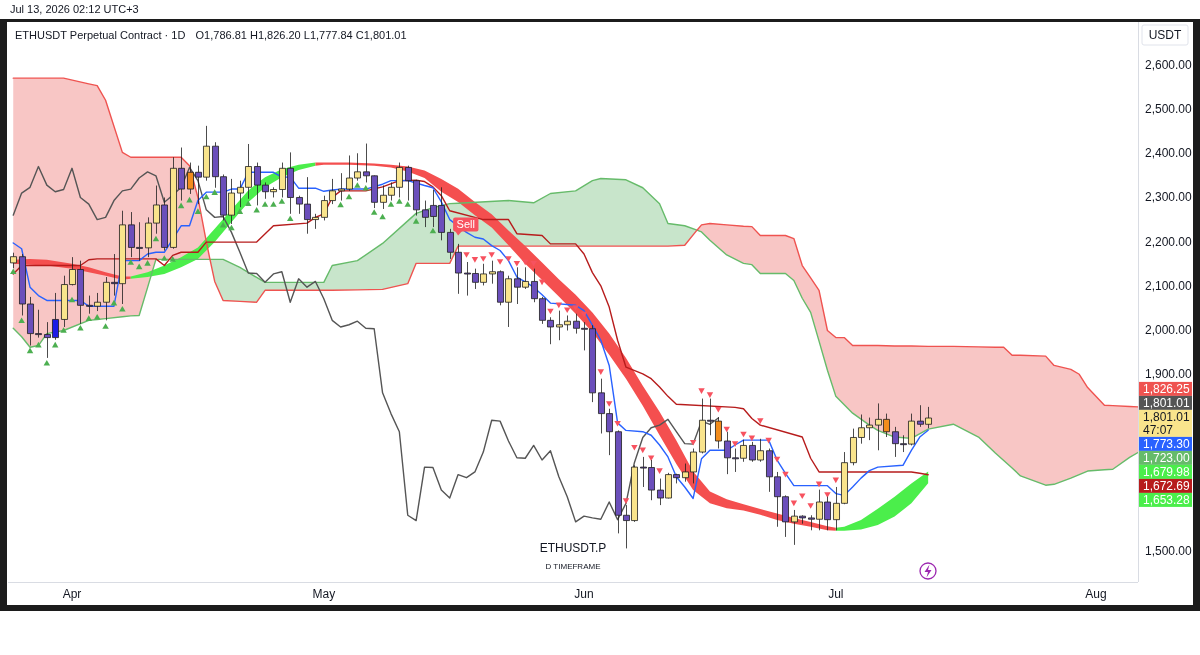  I want to click on candlestick, so click(13, 260).